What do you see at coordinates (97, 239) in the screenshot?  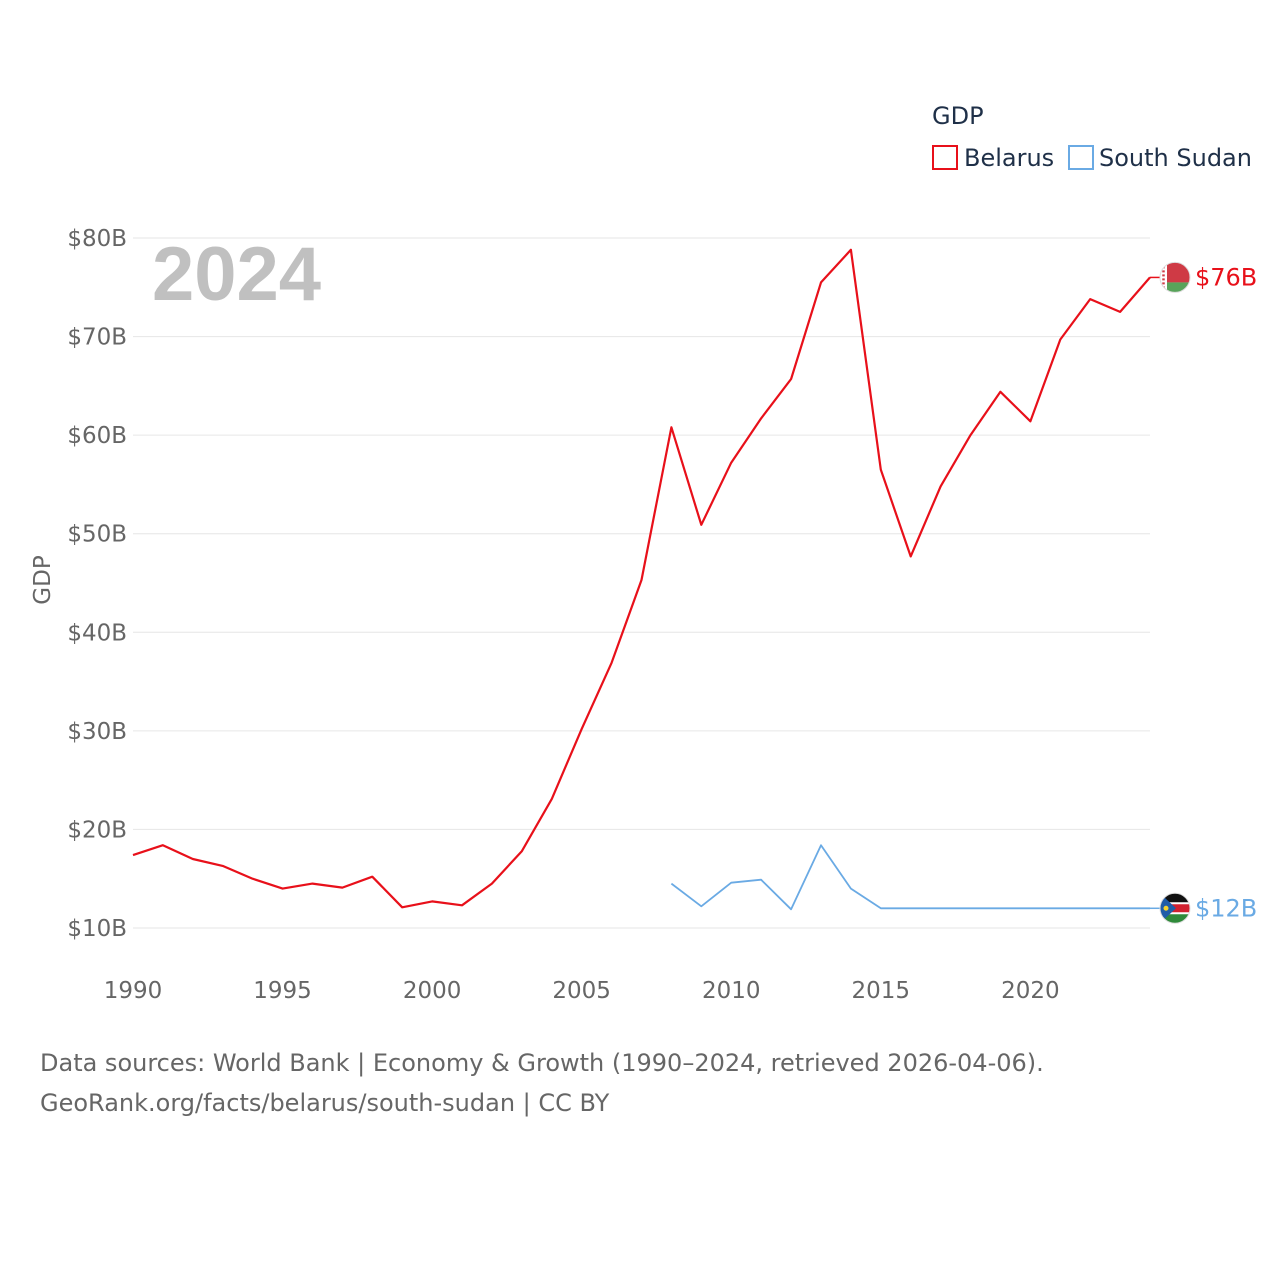 I see `y-tick-label: $80B` at bounding box center [97, 239].